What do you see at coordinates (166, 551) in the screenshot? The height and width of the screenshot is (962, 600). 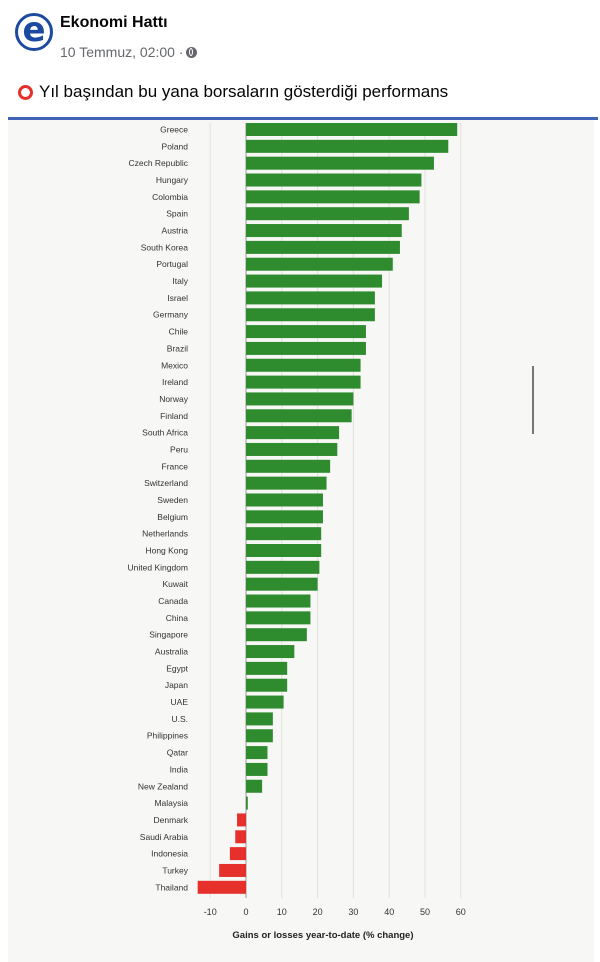 I see `category-label: Hong Kong` at bounding box center [166, 551].